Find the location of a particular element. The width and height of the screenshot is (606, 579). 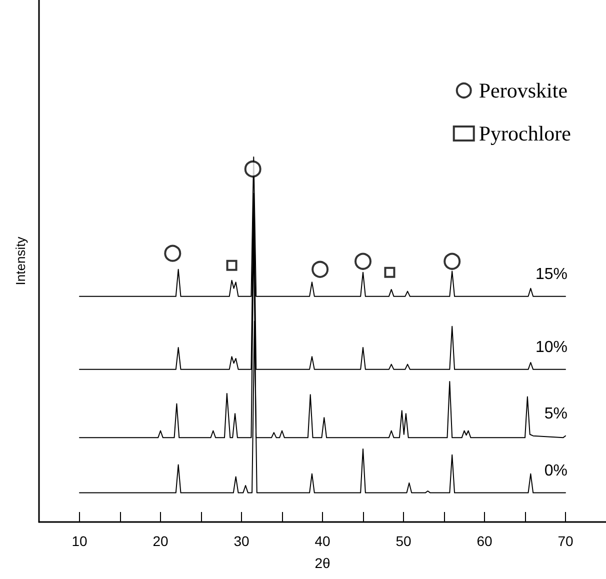

x-tick-label: 70 is located at coordinates (566, 541).